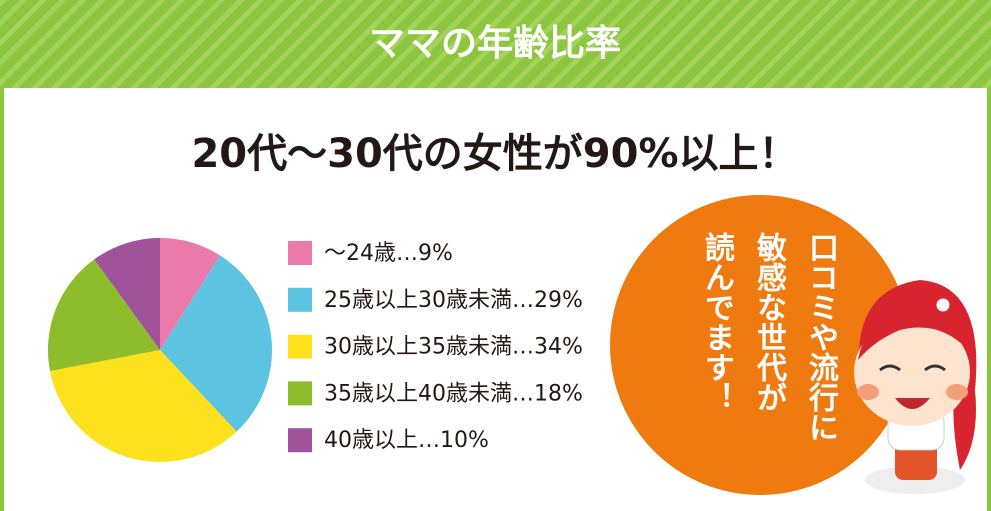  I want to click on legend-label: 40歳以上…10%, so click(406, 440).